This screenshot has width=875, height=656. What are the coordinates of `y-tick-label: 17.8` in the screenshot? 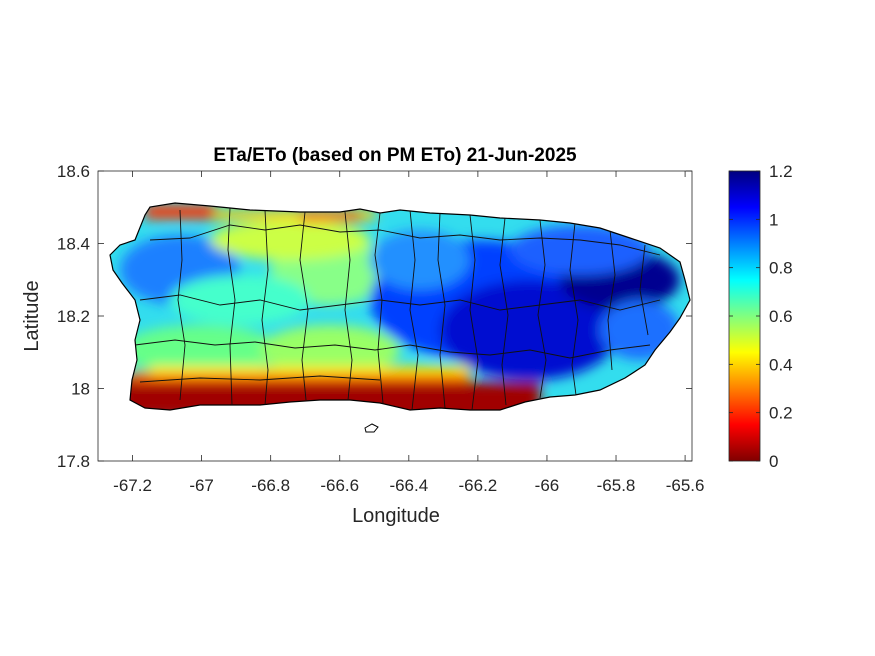 It's located at (73, 461).